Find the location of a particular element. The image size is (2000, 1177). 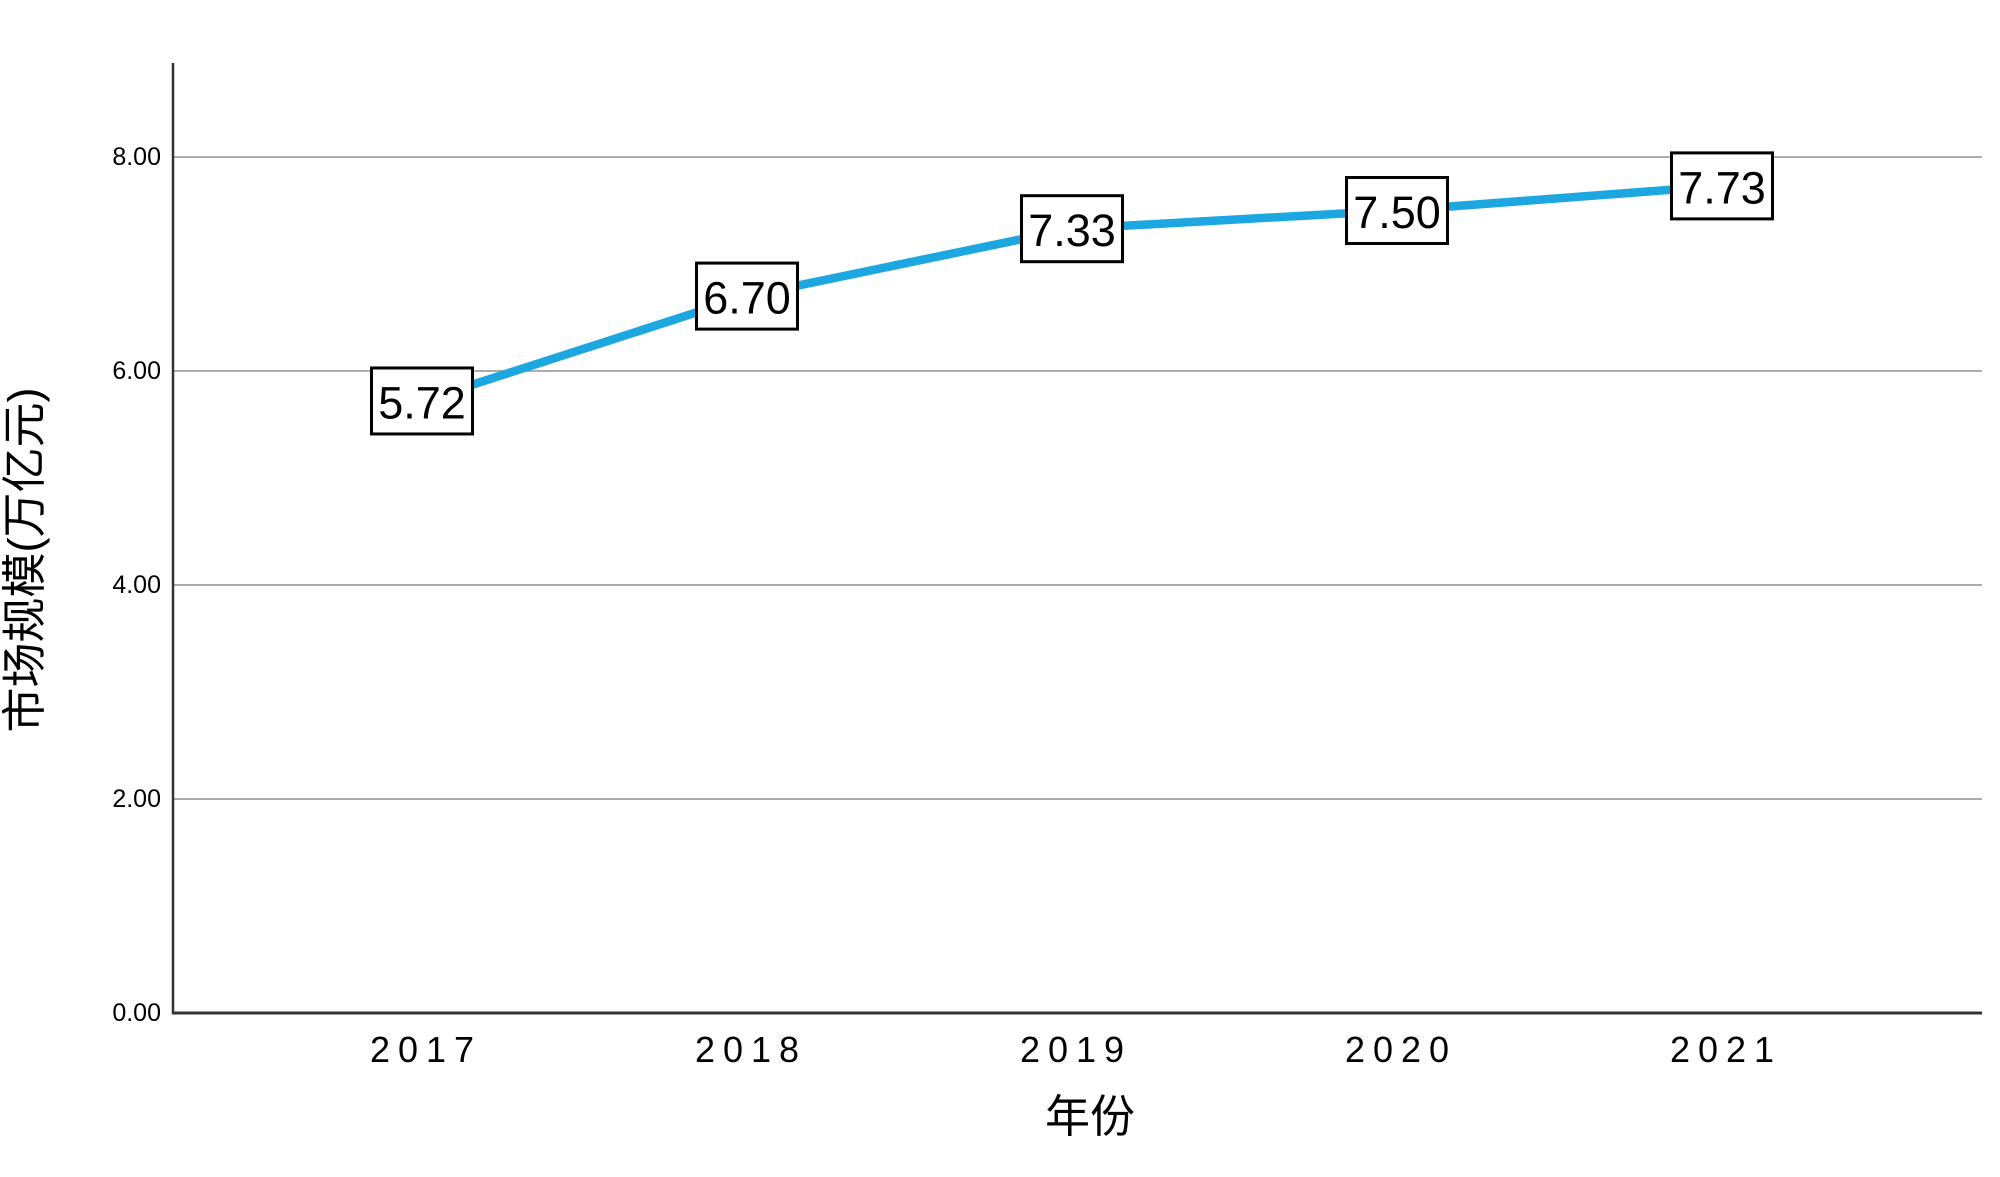

point-label: 7.73 is located at coordinates (1722, 187).